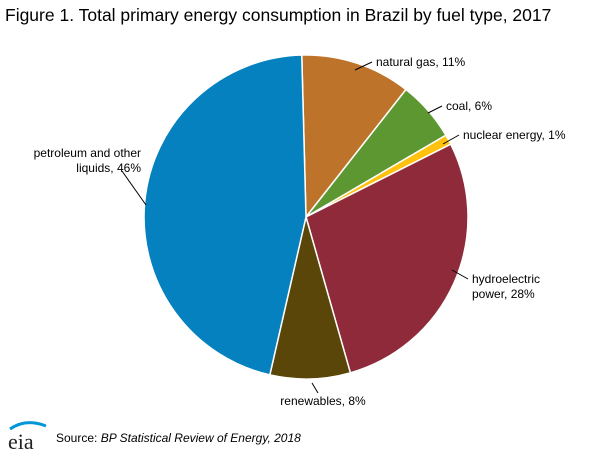  I want to click on data-label-hydroelectric-power: hydroelectric, so click(506, 279).